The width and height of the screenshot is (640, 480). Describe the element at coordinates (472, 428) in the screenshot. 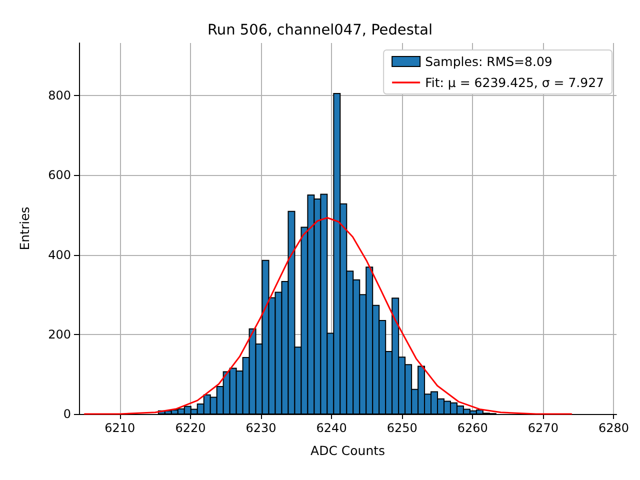

I see `x-tick-label: 6260` at that location.